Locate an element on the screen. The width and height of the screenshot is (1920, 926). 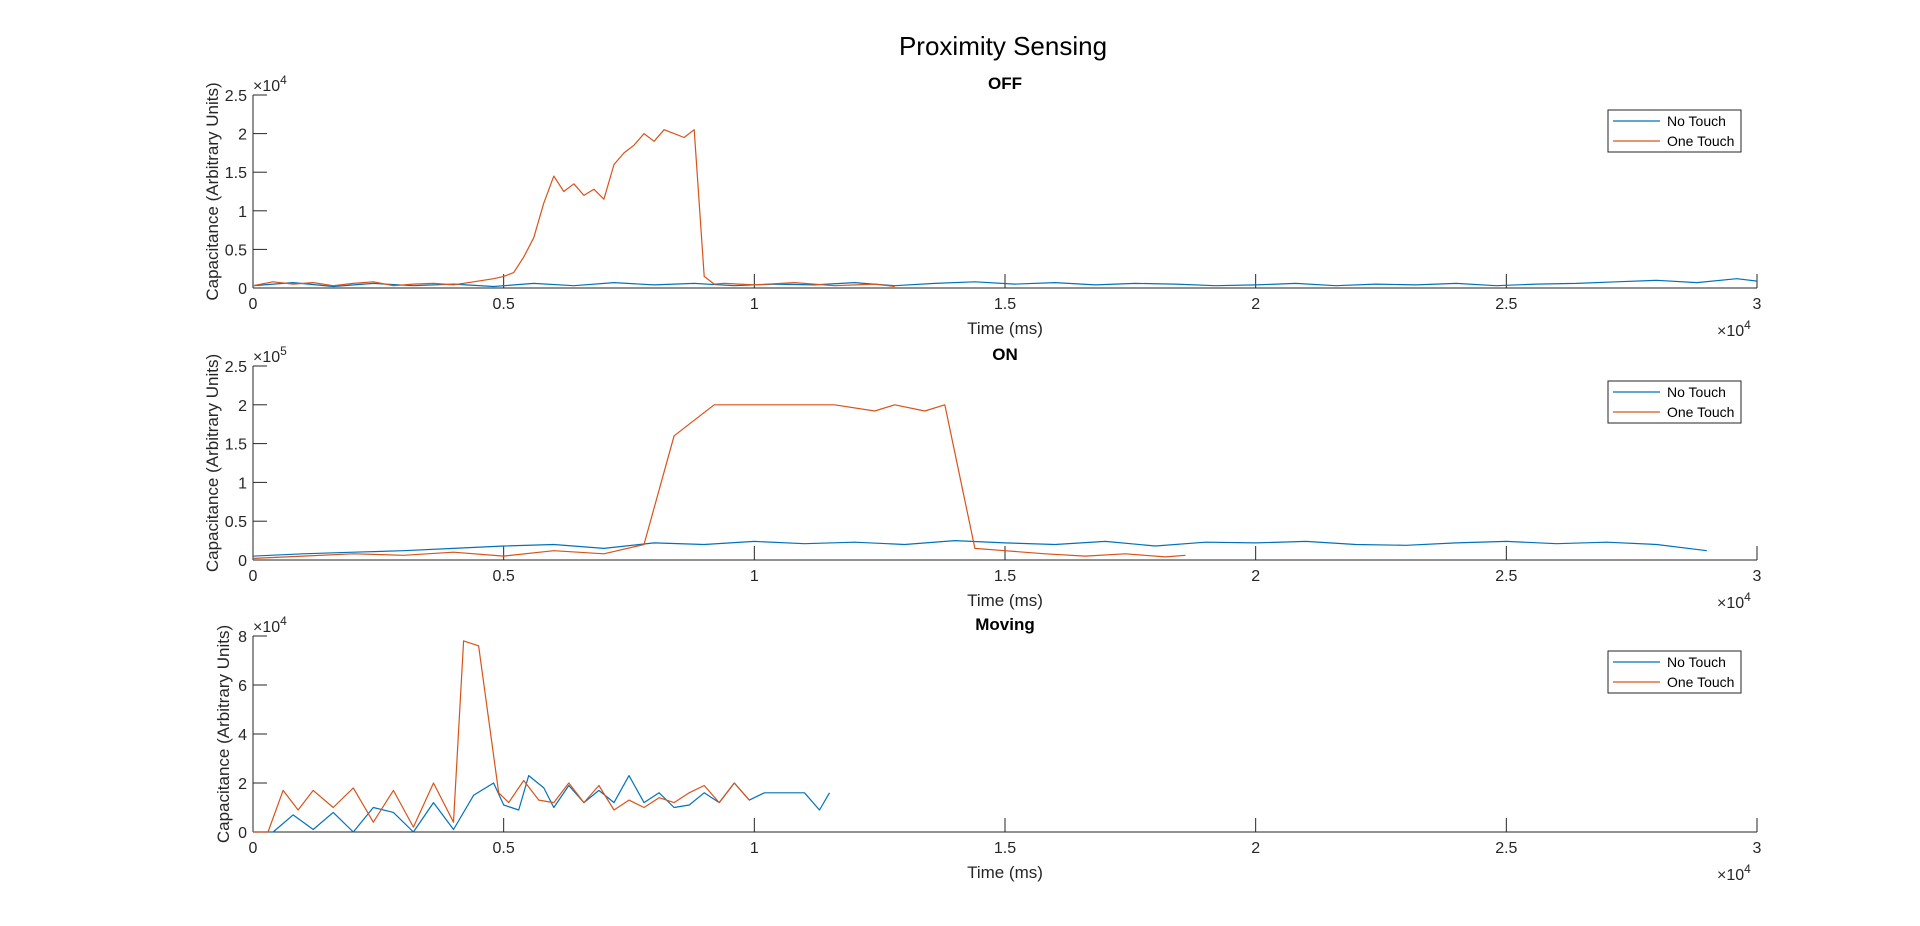
chart-1-y-tick-label: 2.5 is located at coordinates (236, 367).